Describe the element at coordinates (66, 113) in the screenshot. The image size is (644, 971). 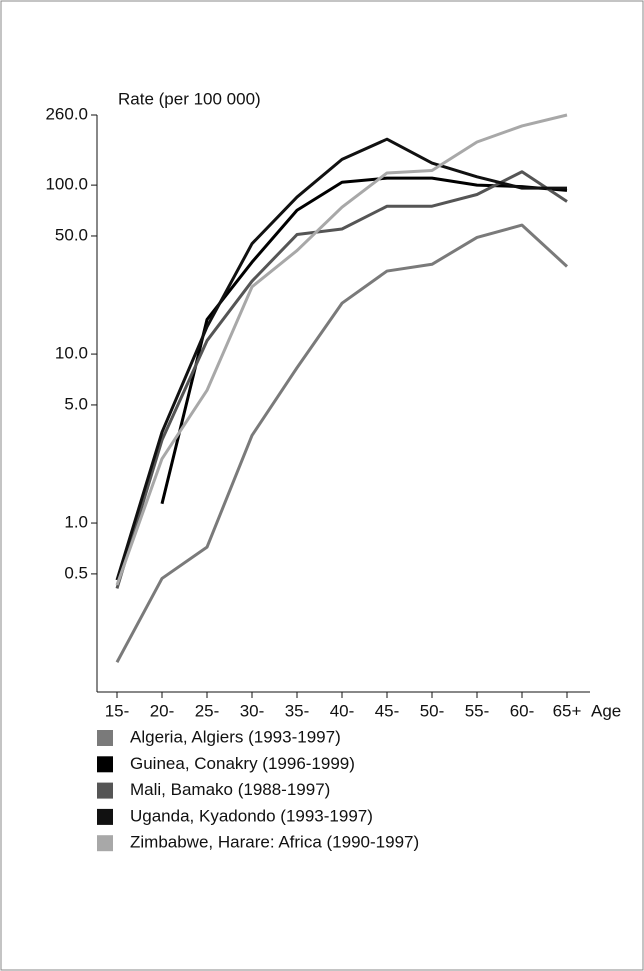
I see `y-tick-label: 260.0` at that location.